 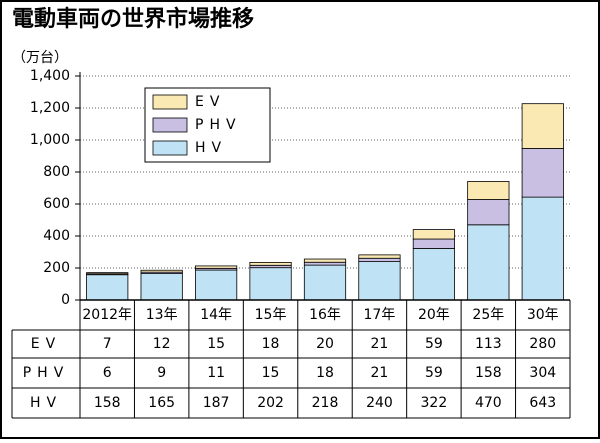 What do you see at coordinates (107, 344) in the screenshot?
I see `table-value: 7` at bounding box center [107, 344].